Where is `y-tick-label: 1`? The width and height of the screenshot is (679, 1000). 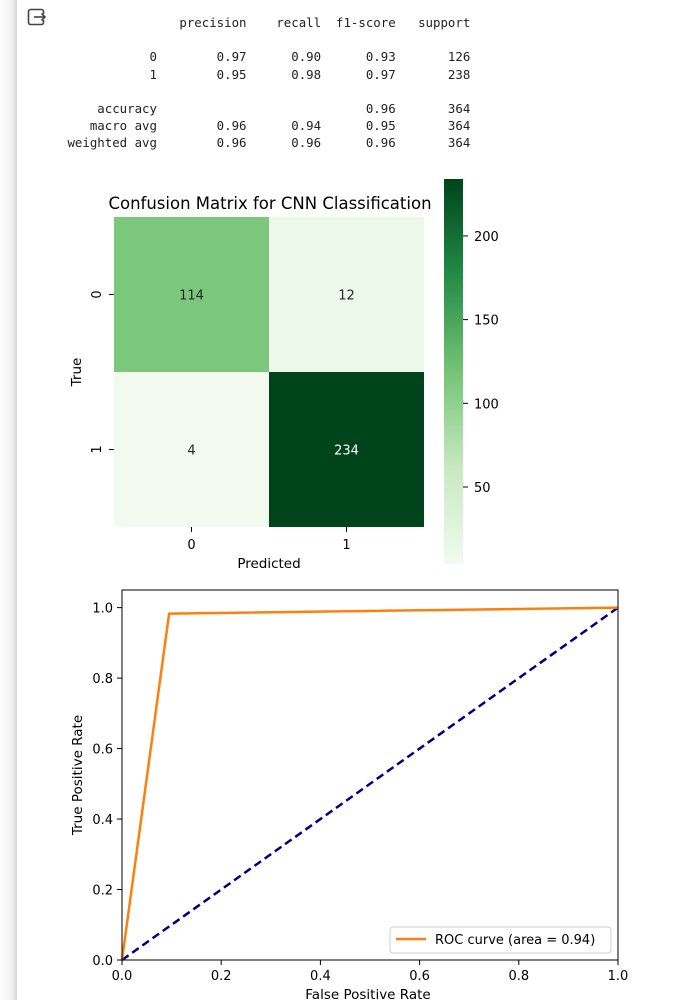 y-tick-label: 1 is located at coordinates (97, 449).